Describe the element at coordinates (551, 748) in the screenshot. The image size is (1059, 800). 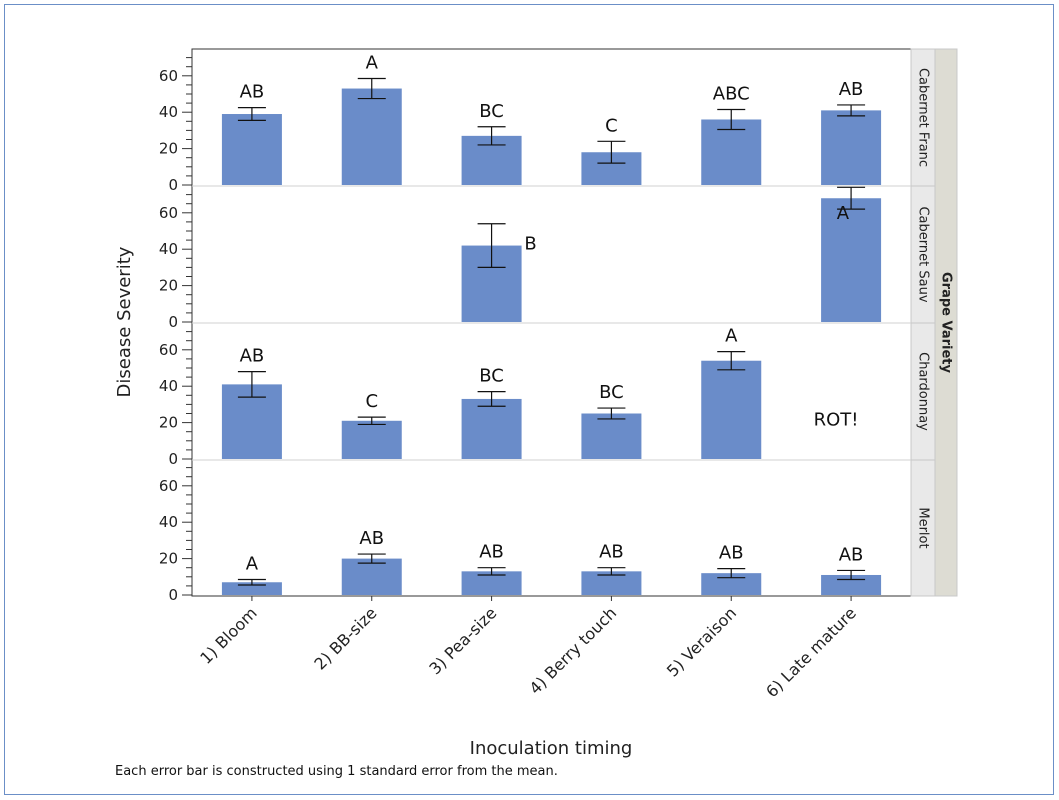
I see `x-axis-title: Inoculation timing` at that location.